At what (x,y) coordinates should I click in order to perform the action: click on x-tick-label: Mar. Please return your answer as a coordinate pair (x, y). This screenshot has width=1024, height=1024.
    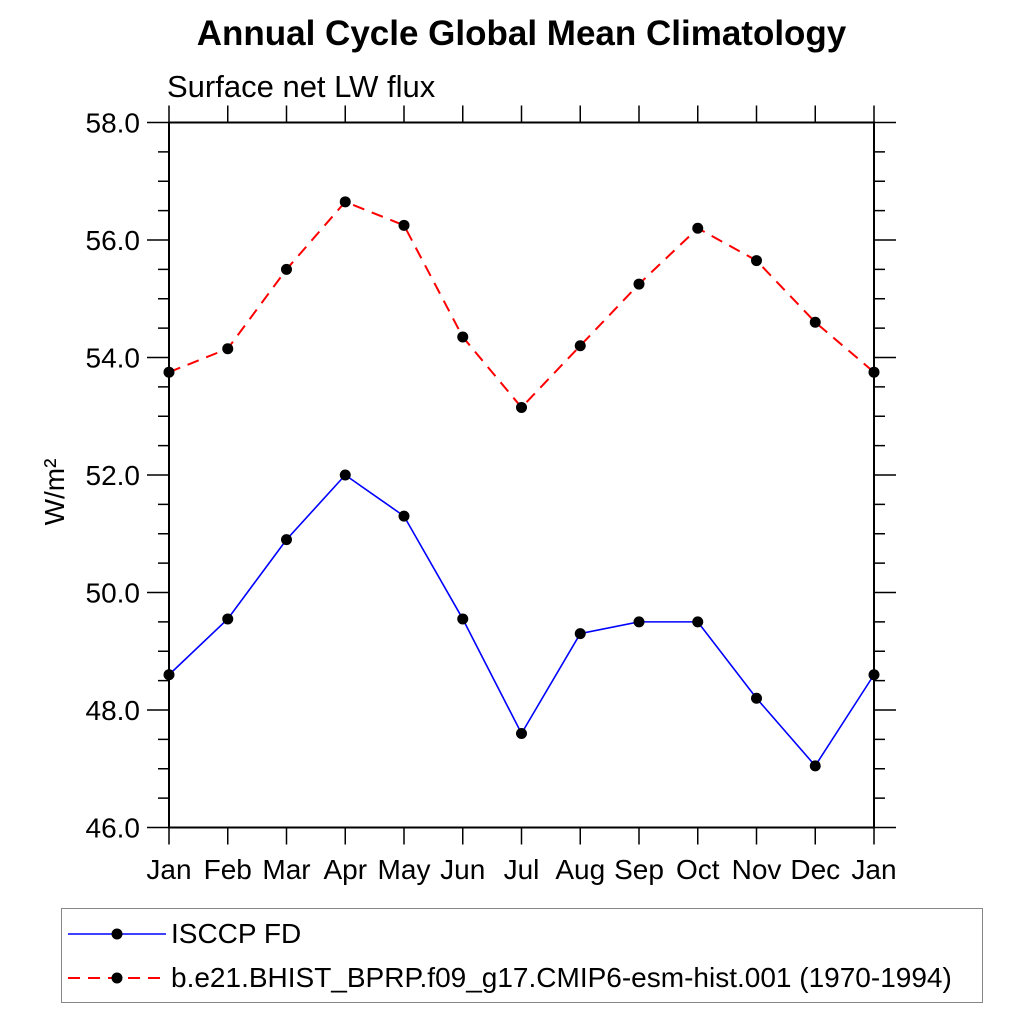
    Looking at the image, I should click on (286, 869).